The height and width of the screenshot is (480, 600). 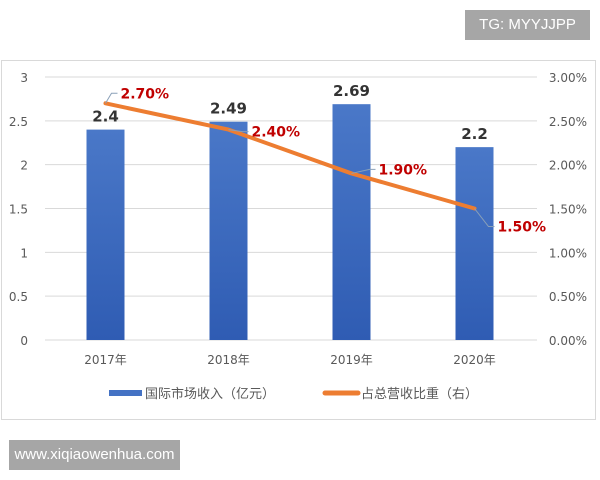 I want to click on line-data-label: 2.40%, so click(x=276, y=133).